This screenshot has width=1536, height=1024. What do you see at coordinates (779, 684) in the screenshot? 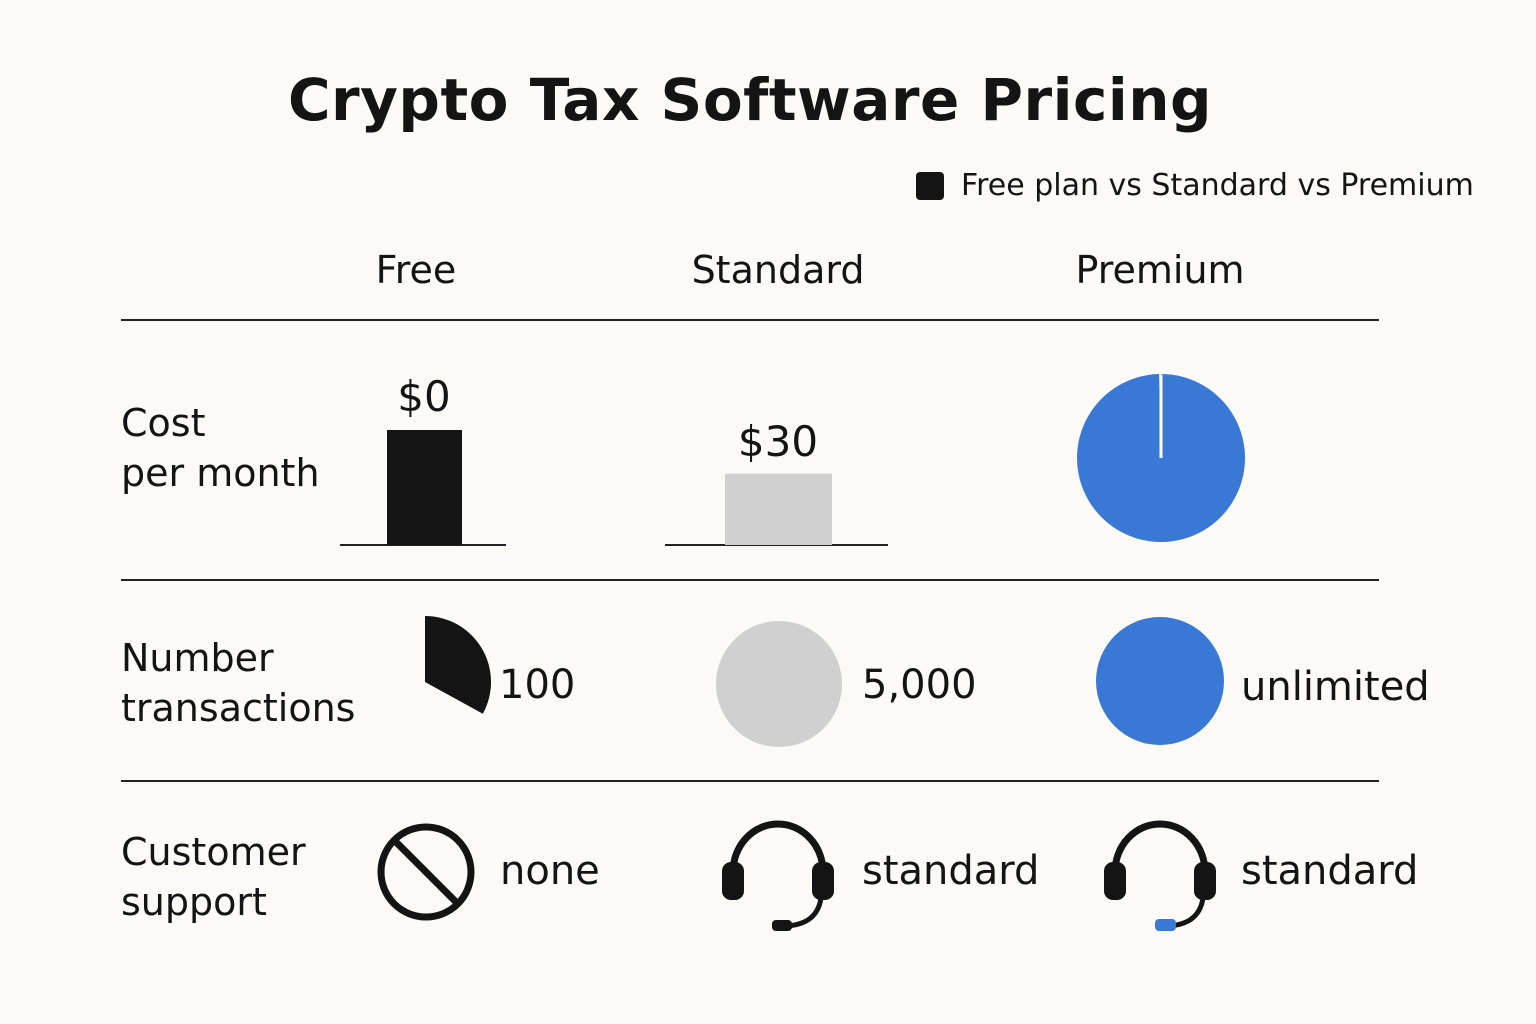
I see `standard-transactions-circle` at bounding box center [779, 684].